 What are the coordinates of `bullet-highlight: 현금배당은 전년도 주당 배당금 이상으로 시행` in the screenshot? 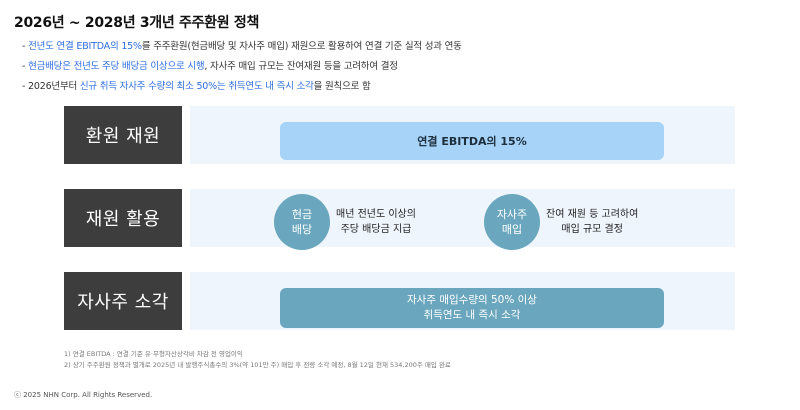 It's located at (116, 66).